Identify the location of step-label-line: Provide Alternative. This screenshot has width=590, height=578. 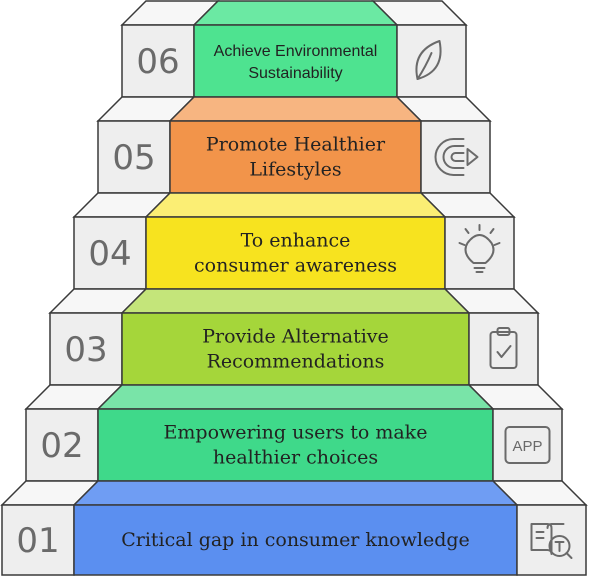
(295, 337).